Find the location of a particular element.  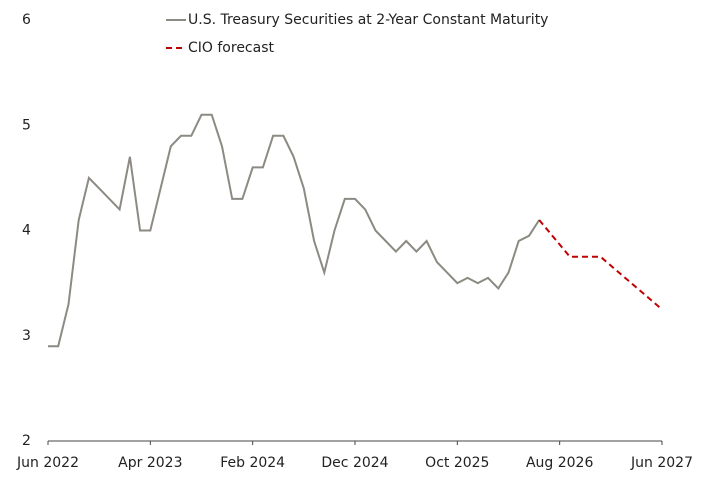

x-tick-label: Feb 2024 is located at coordinates (252, 463).